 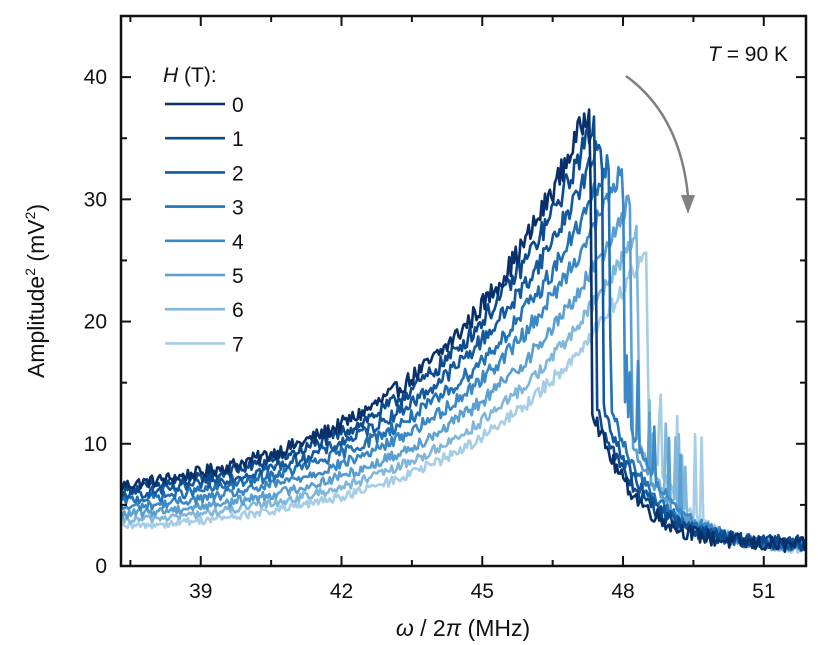 I want to click on x-axis-title: ω / 2π (MHz), so click(x=463, y=628).